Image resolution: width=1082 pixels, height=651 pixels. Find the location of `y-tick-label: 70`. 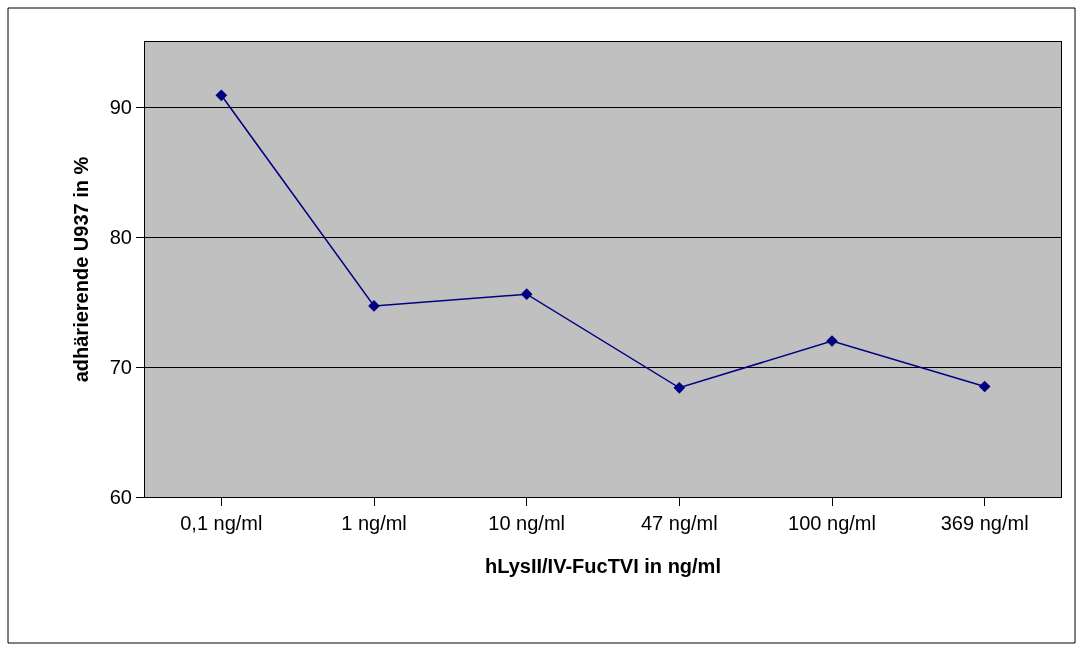

y-tick-label: 70 is located at coordinates (120, 367).